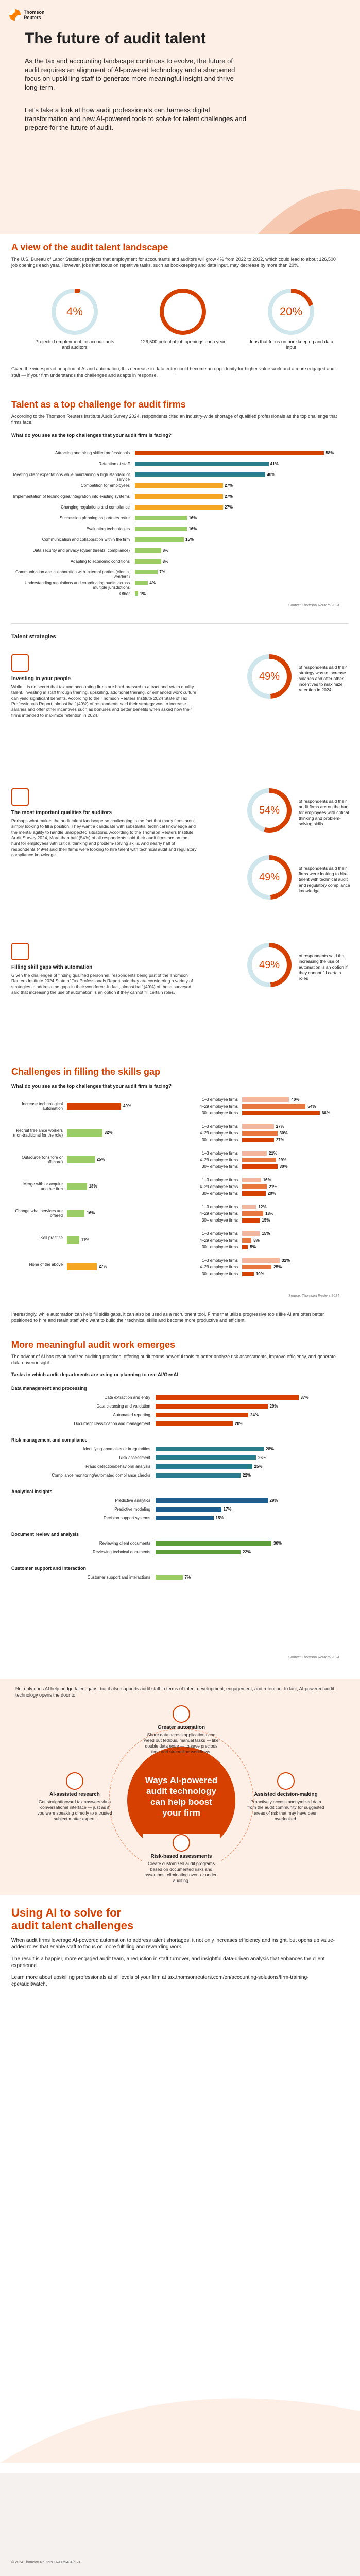 The width and height of the screenshot is (360, 2576). Describe the element at coordinates (309, 212) in the screenshot. I see `hero-decoration-icon` at that location.